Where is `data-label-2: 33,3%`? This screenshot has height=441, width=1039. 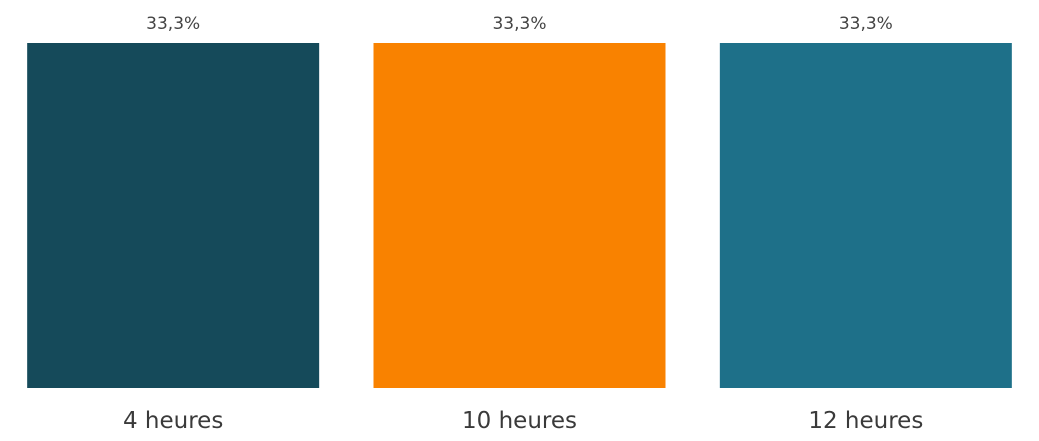 data-label-2: 33,3% is located at coordinates (519, 24).